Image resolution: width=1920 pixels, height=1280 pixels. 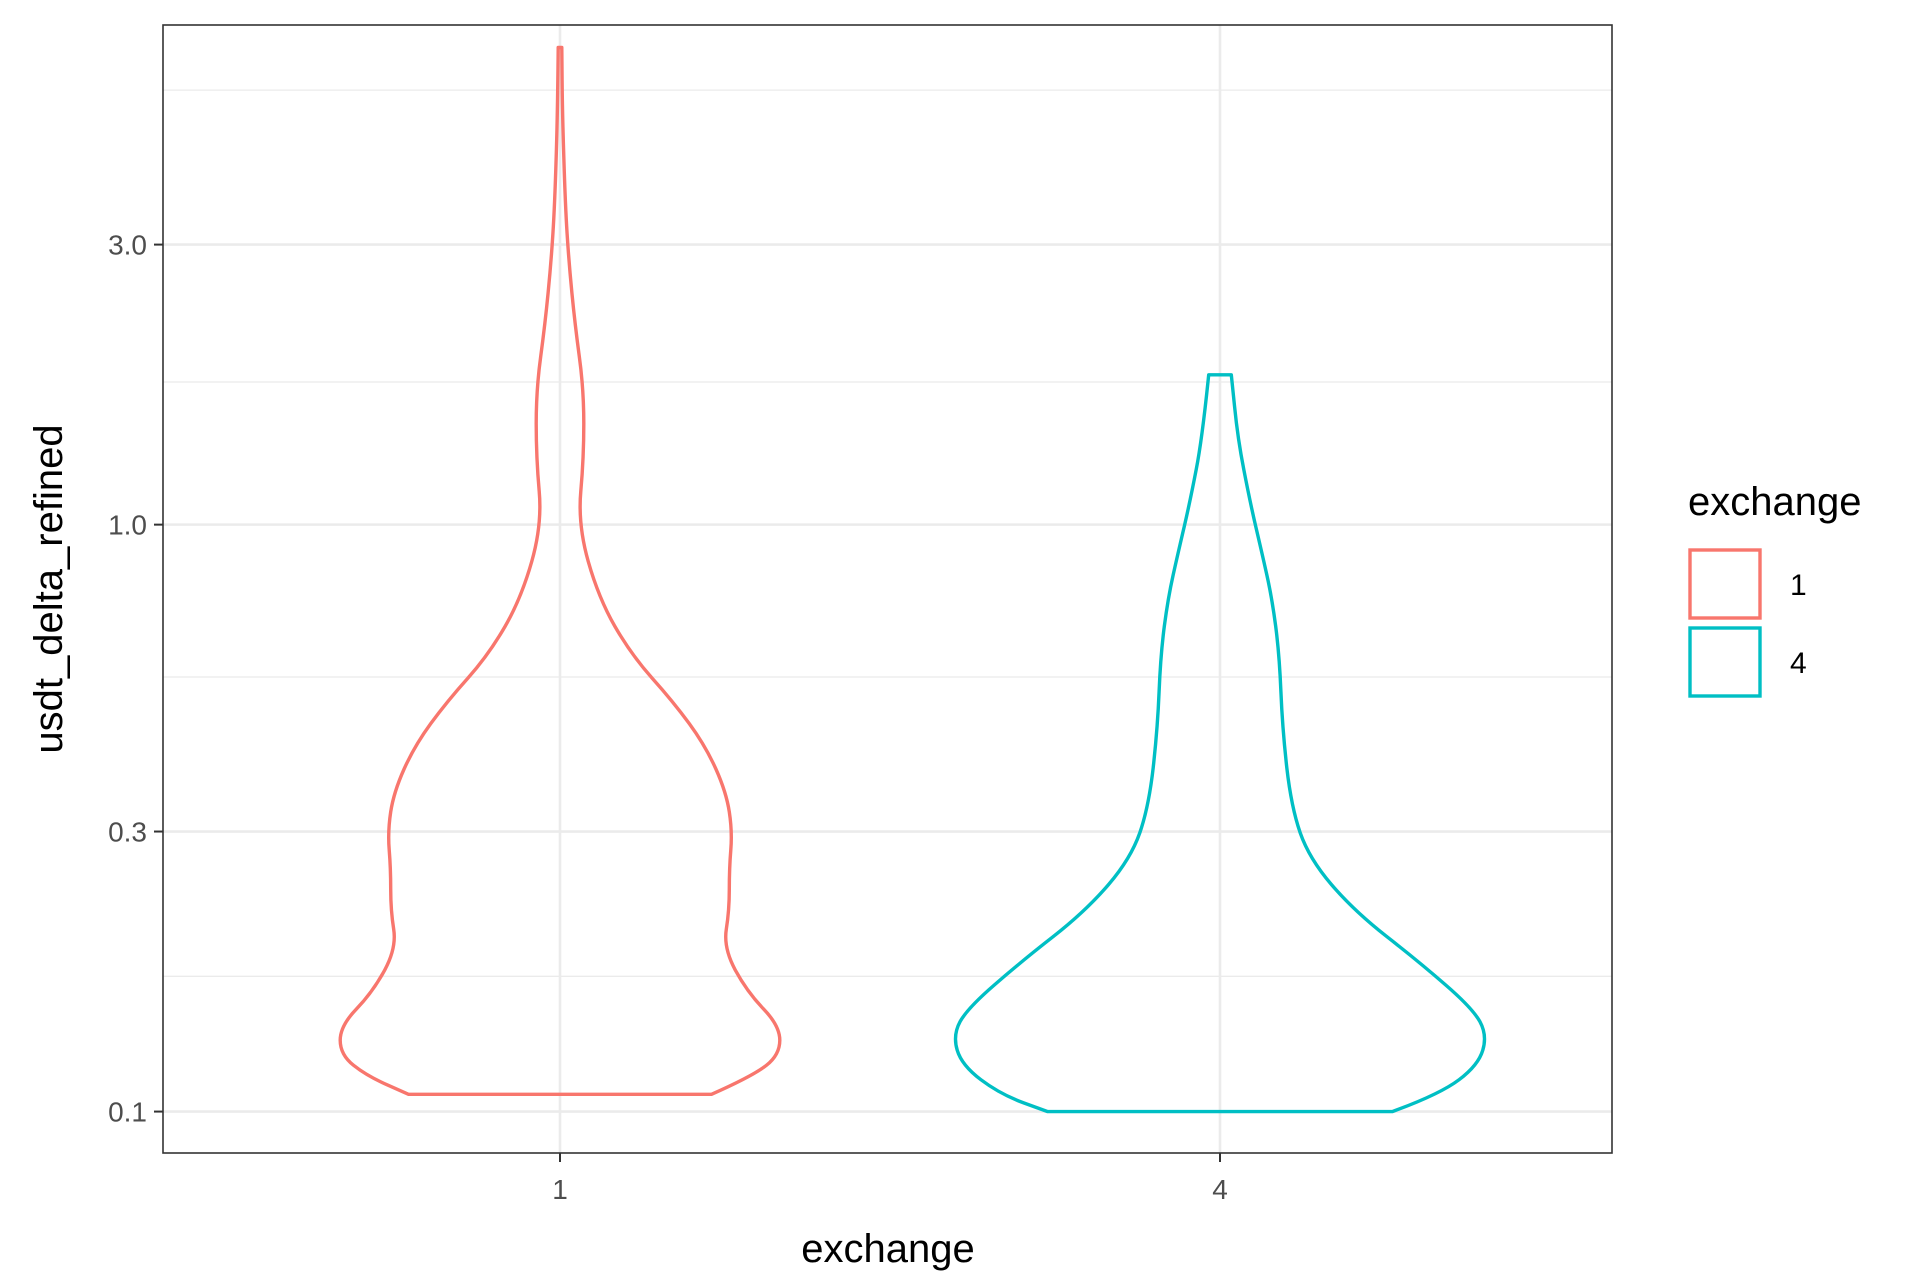 What do you see at coordinates (1798, 663) in the screenshot?
I see `legend-label-4: 4` at bounding box center [1798, 663].